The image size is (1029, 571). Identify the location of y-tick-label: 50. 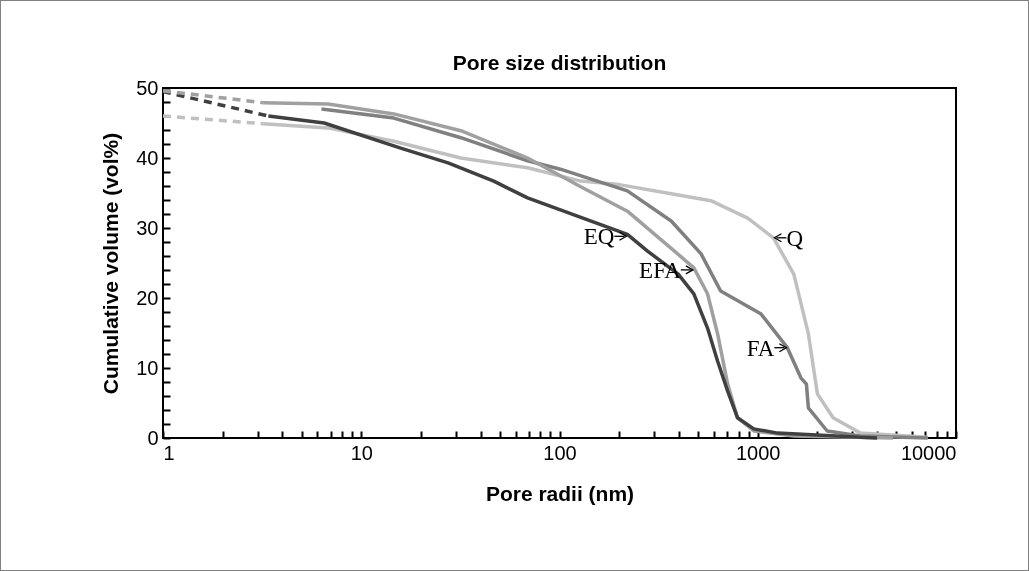
(147, 87).